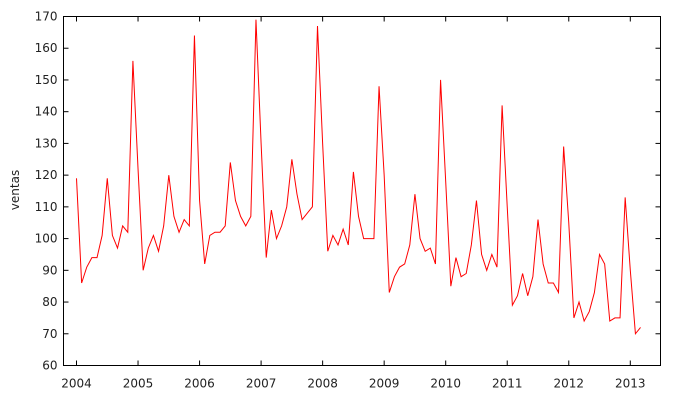 The height and width of the screenshot is (400, 680). Describe the element at coordinates (46, 80) in the screenshot. I see `y-tick-label: 150` at that location.